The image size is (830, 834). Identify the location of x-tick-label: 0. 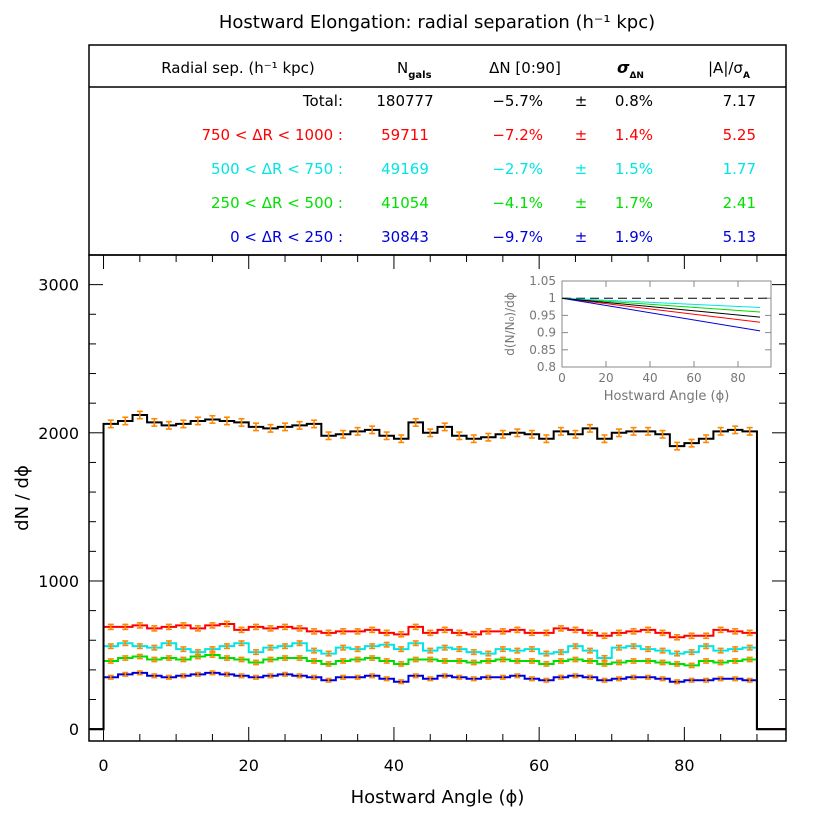
(103, 765).